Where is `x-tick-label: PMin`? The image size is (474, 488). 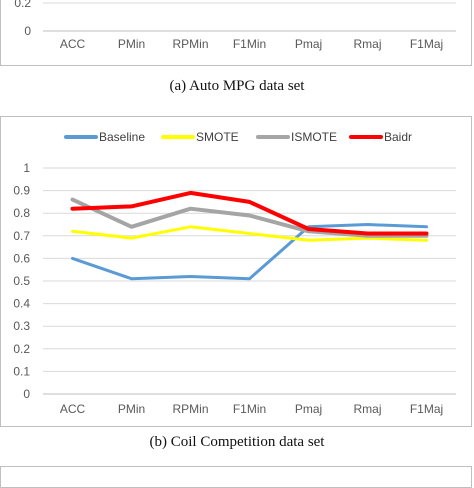 x-tick-label: PMin is located at coordinates (131, 409).